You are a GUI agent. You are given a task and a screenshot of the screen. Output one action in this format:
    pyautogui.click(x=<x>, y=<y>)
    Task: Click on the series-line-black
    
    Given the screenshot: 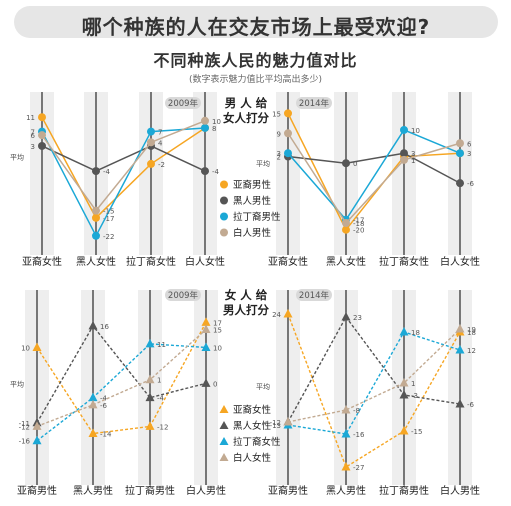 What is the action you would take?
    pyautogui.click(x=374, y=369)
    